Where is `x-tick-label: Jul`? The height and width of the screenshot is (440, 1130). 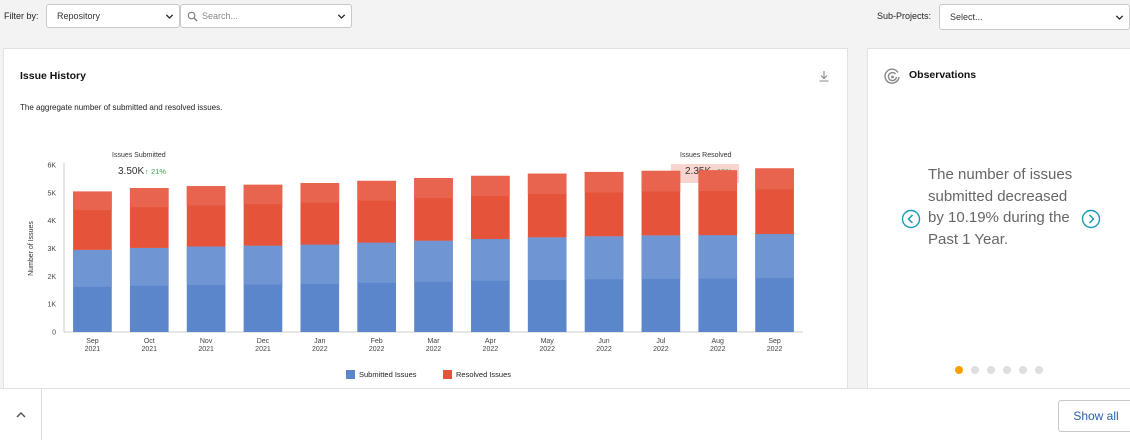 x-tick-label: Jul is located at coordinates (660, 341).